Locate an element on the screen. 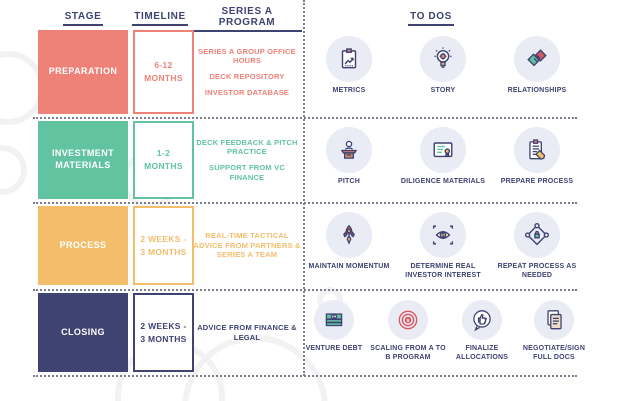 The width and height of the screenshot is (620, 401). todo-story: STORY is located at coordinates (443, 66).